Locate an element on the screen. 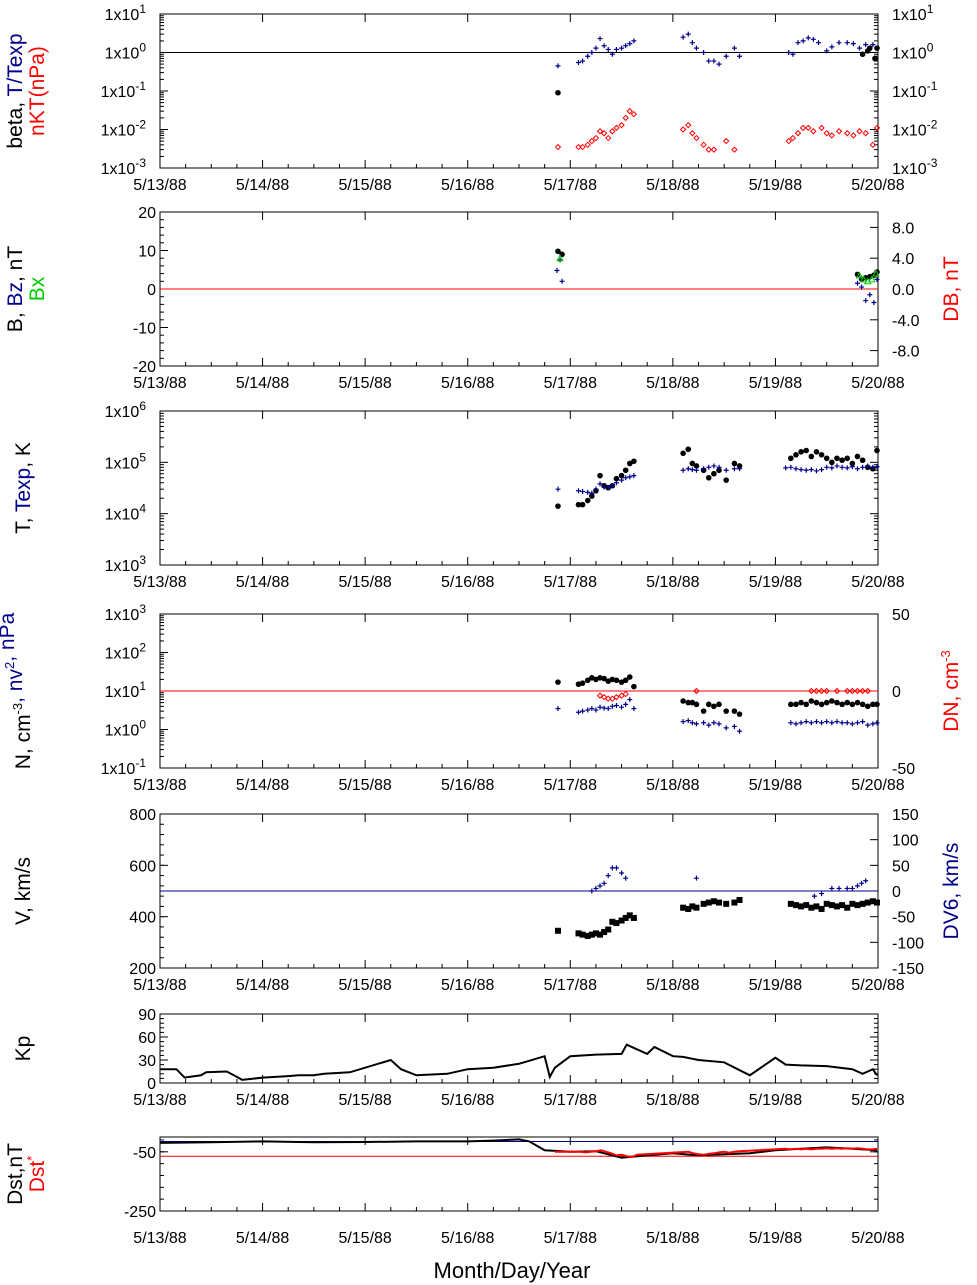 This screenshot has height=1285, width=977. series-line is located at coordinates (716, 1153).